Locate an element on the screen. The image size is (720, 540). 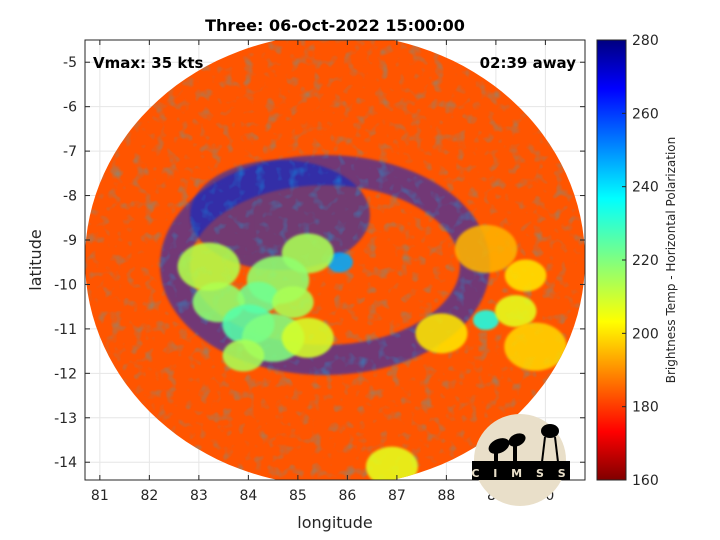
y-tick-label: -5 is located at coordinates (70, 63).